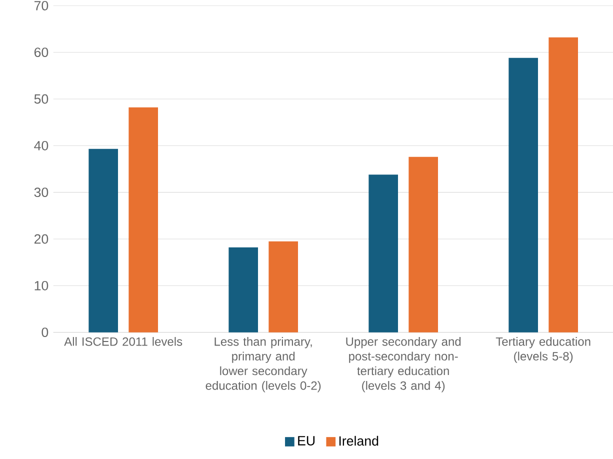  What do you see at coordinates (45, 333) in the screenshot?
I see `y-tick-label: 0` at bounding box center [45, 333].